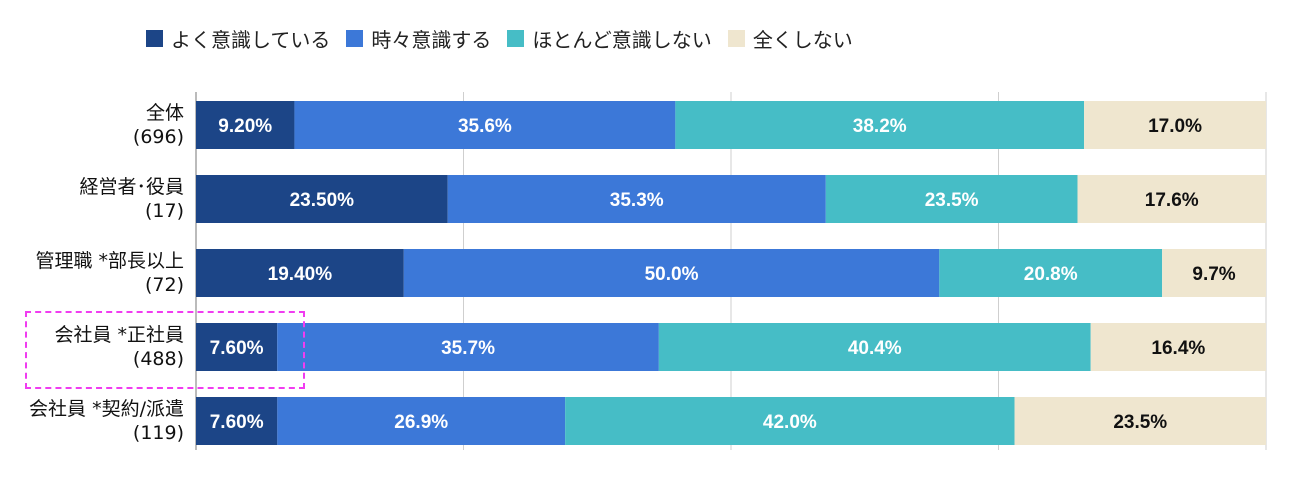  What do you see at coordinates (131, 187) in the screenshot?
I see `category-label-1: 経営者･役員` at bounding box center [131, 187].